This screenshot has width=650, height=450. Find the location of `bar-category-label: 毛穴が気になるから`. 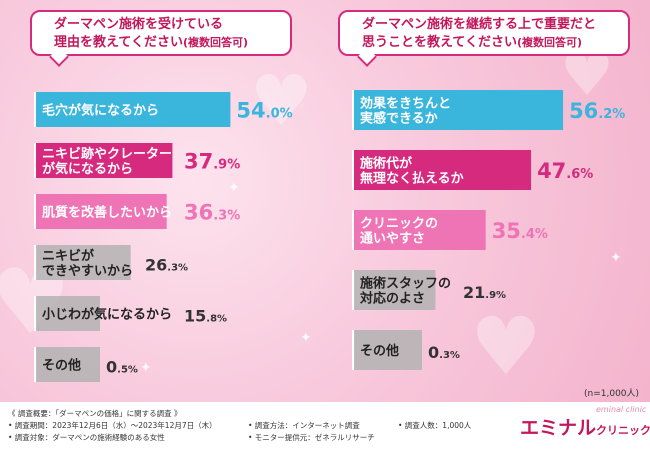

bar-category-label: 毛穴が気になるから is located at coordinates (100, 111).